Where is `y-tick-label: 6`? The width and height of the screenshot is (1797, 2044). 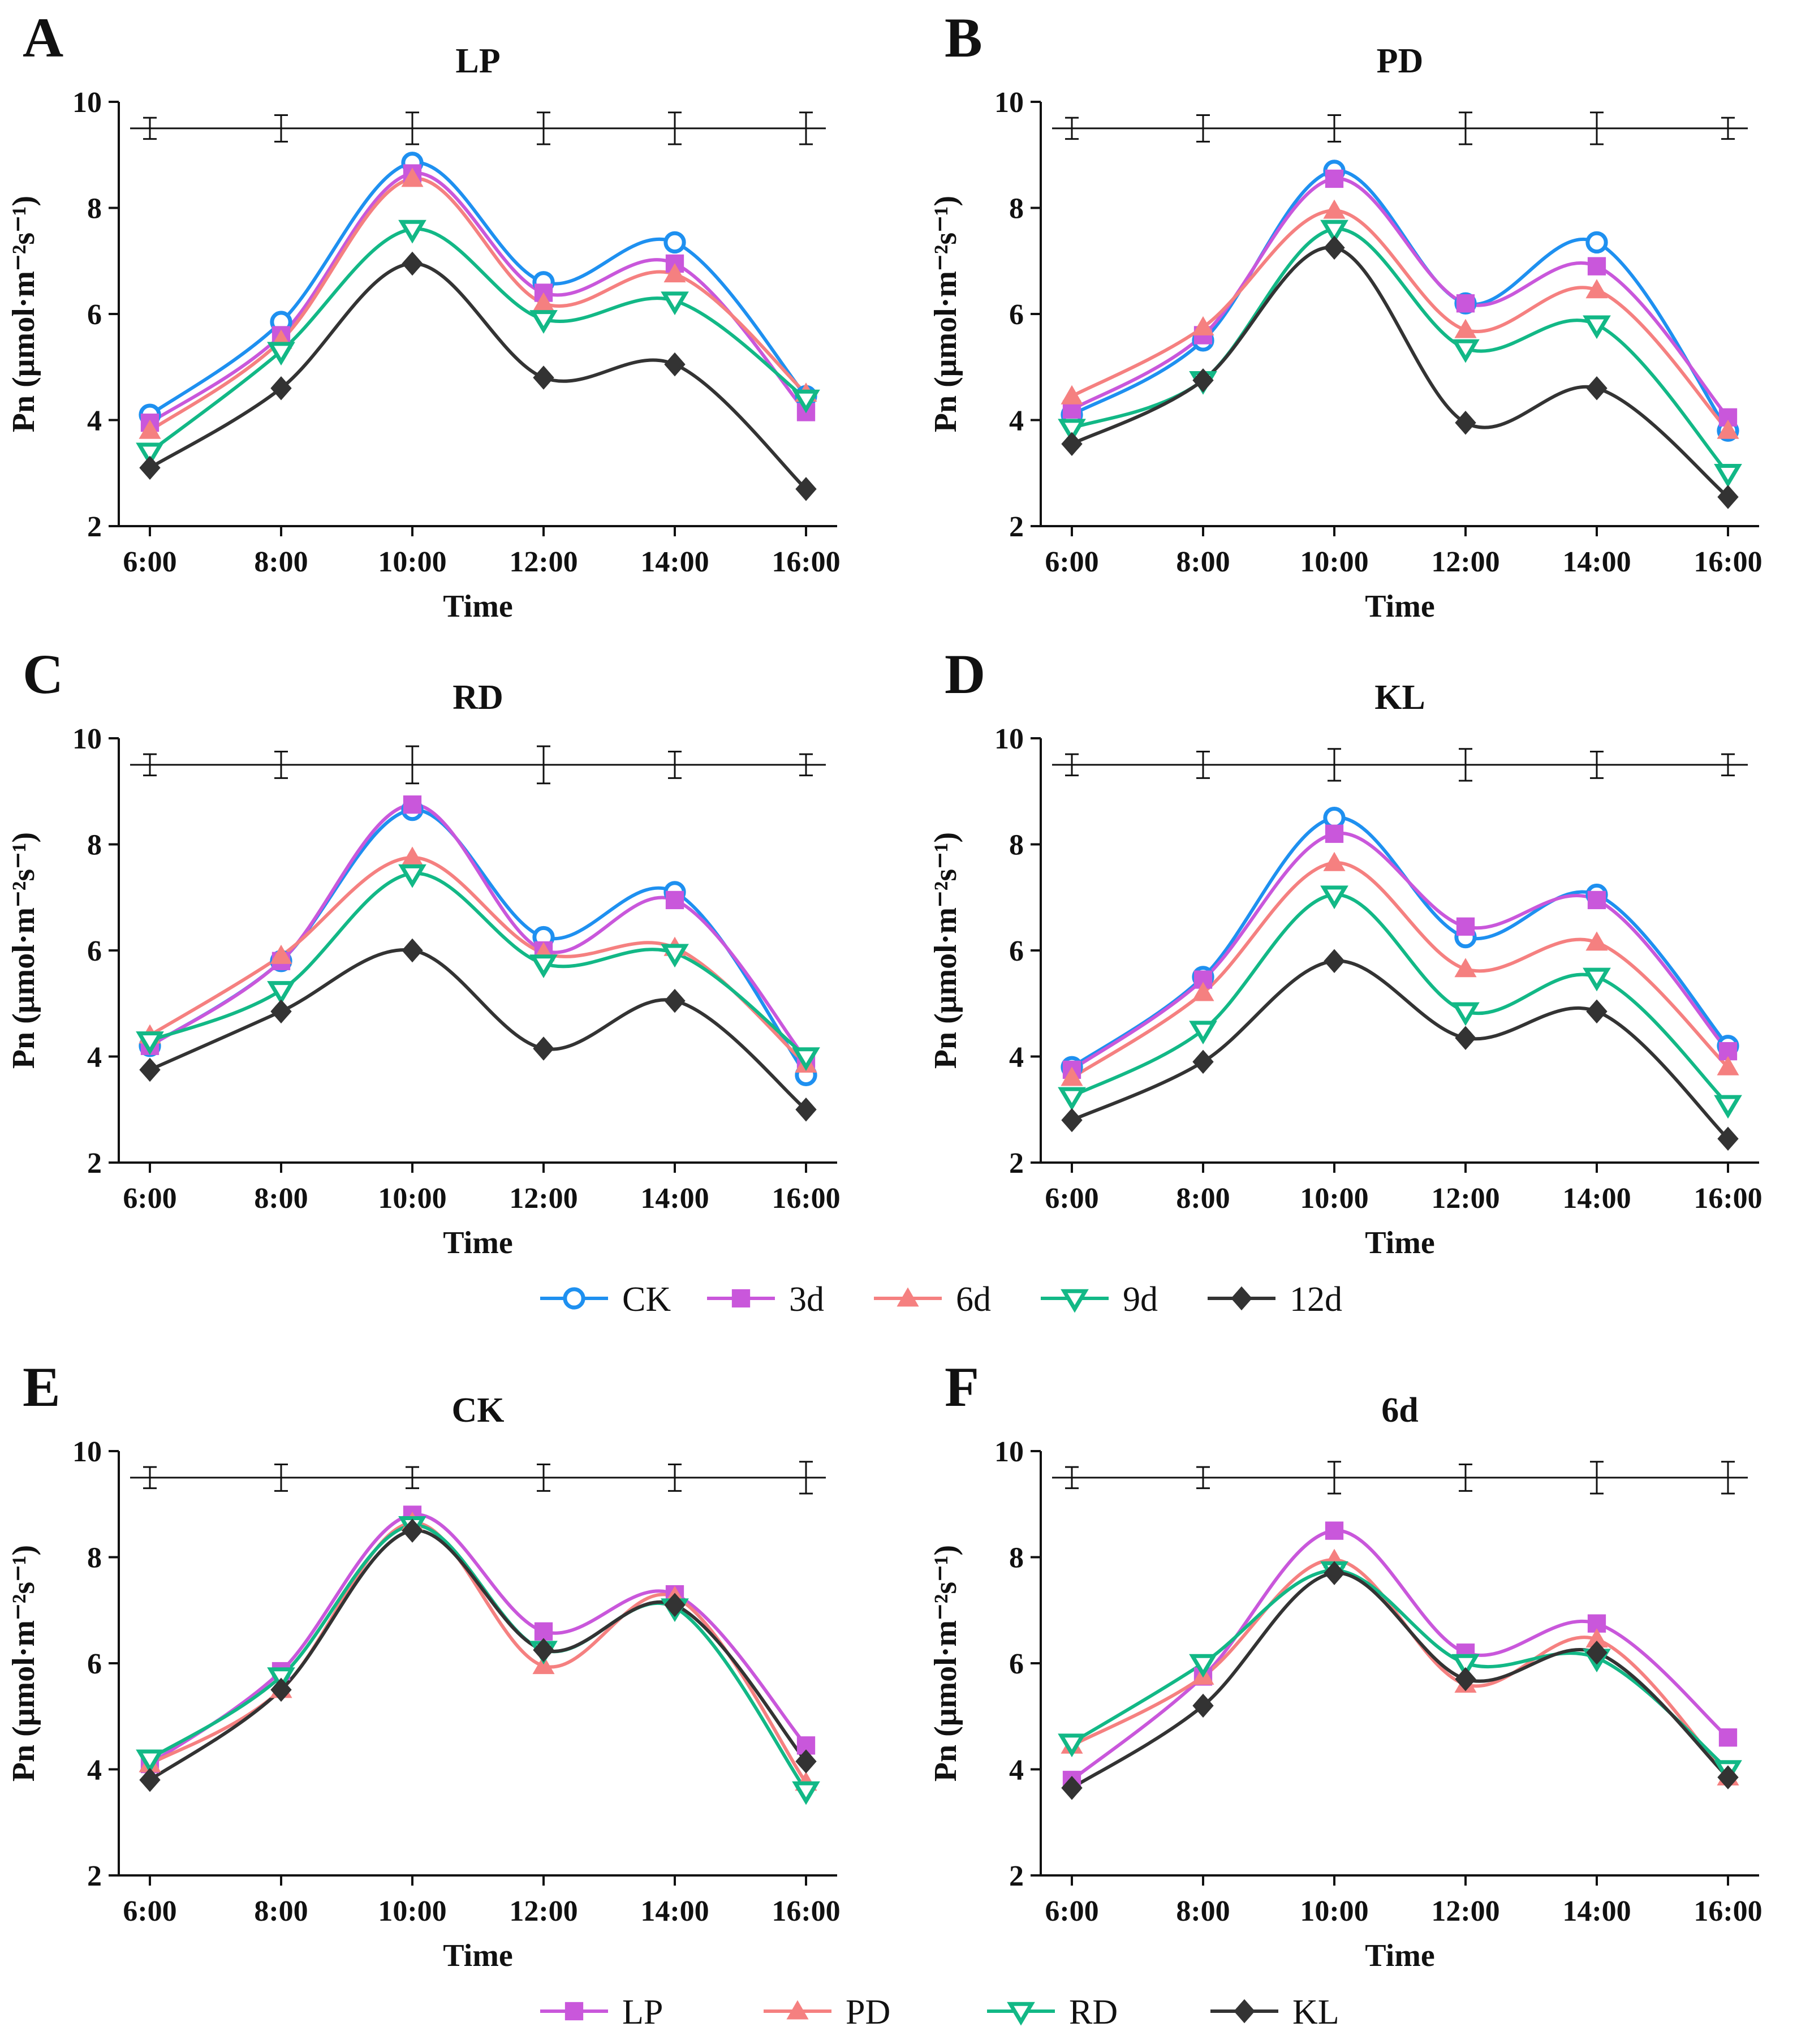 y-tick-label: 6 is located at coordinates (95, 315).